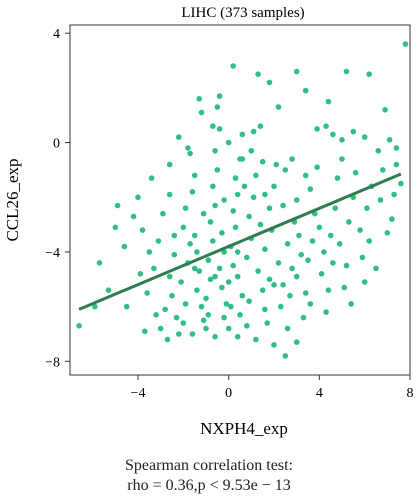  Describe the element at coordinates (52, 362) in the screenshot. I see `y-tick-label: −8` at that location.